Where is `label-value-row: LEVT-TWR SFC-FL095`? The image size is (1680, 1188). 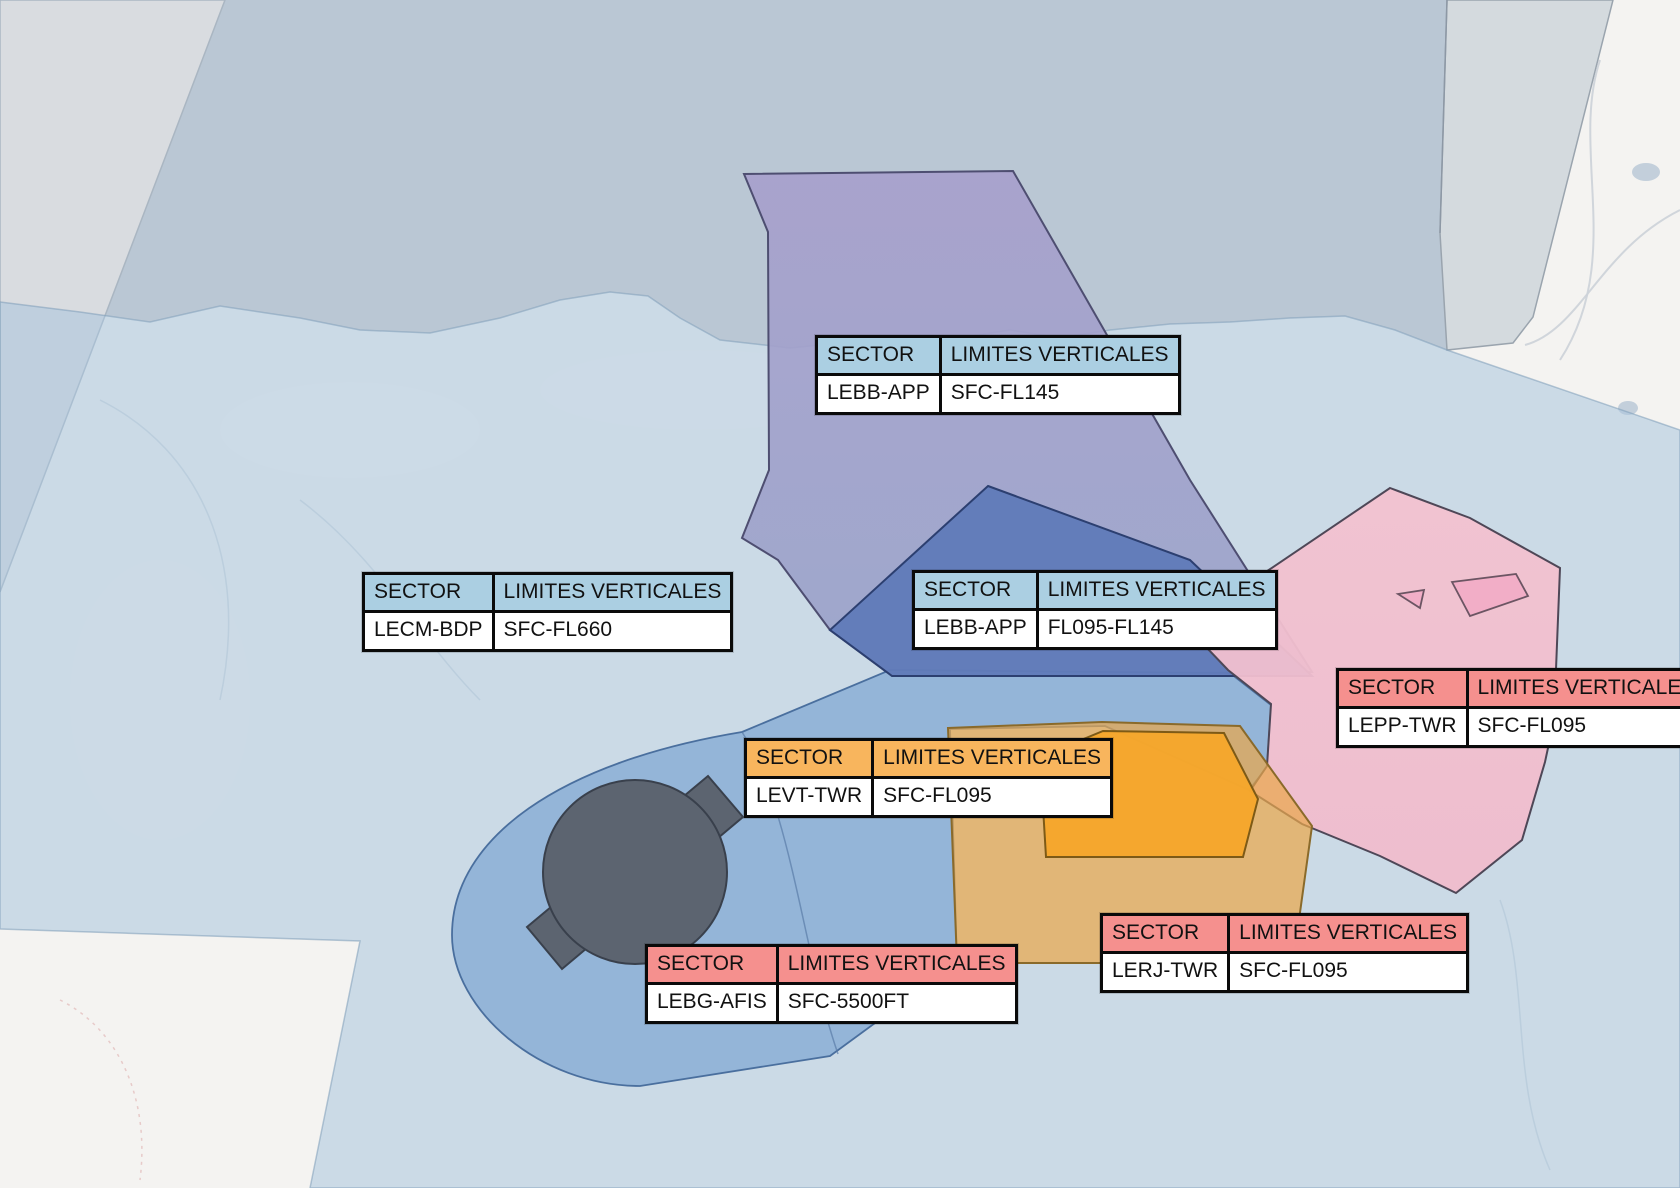 label-value-row: LEVT-TWR SFC-FL095 is located at coordinates (928, 797).